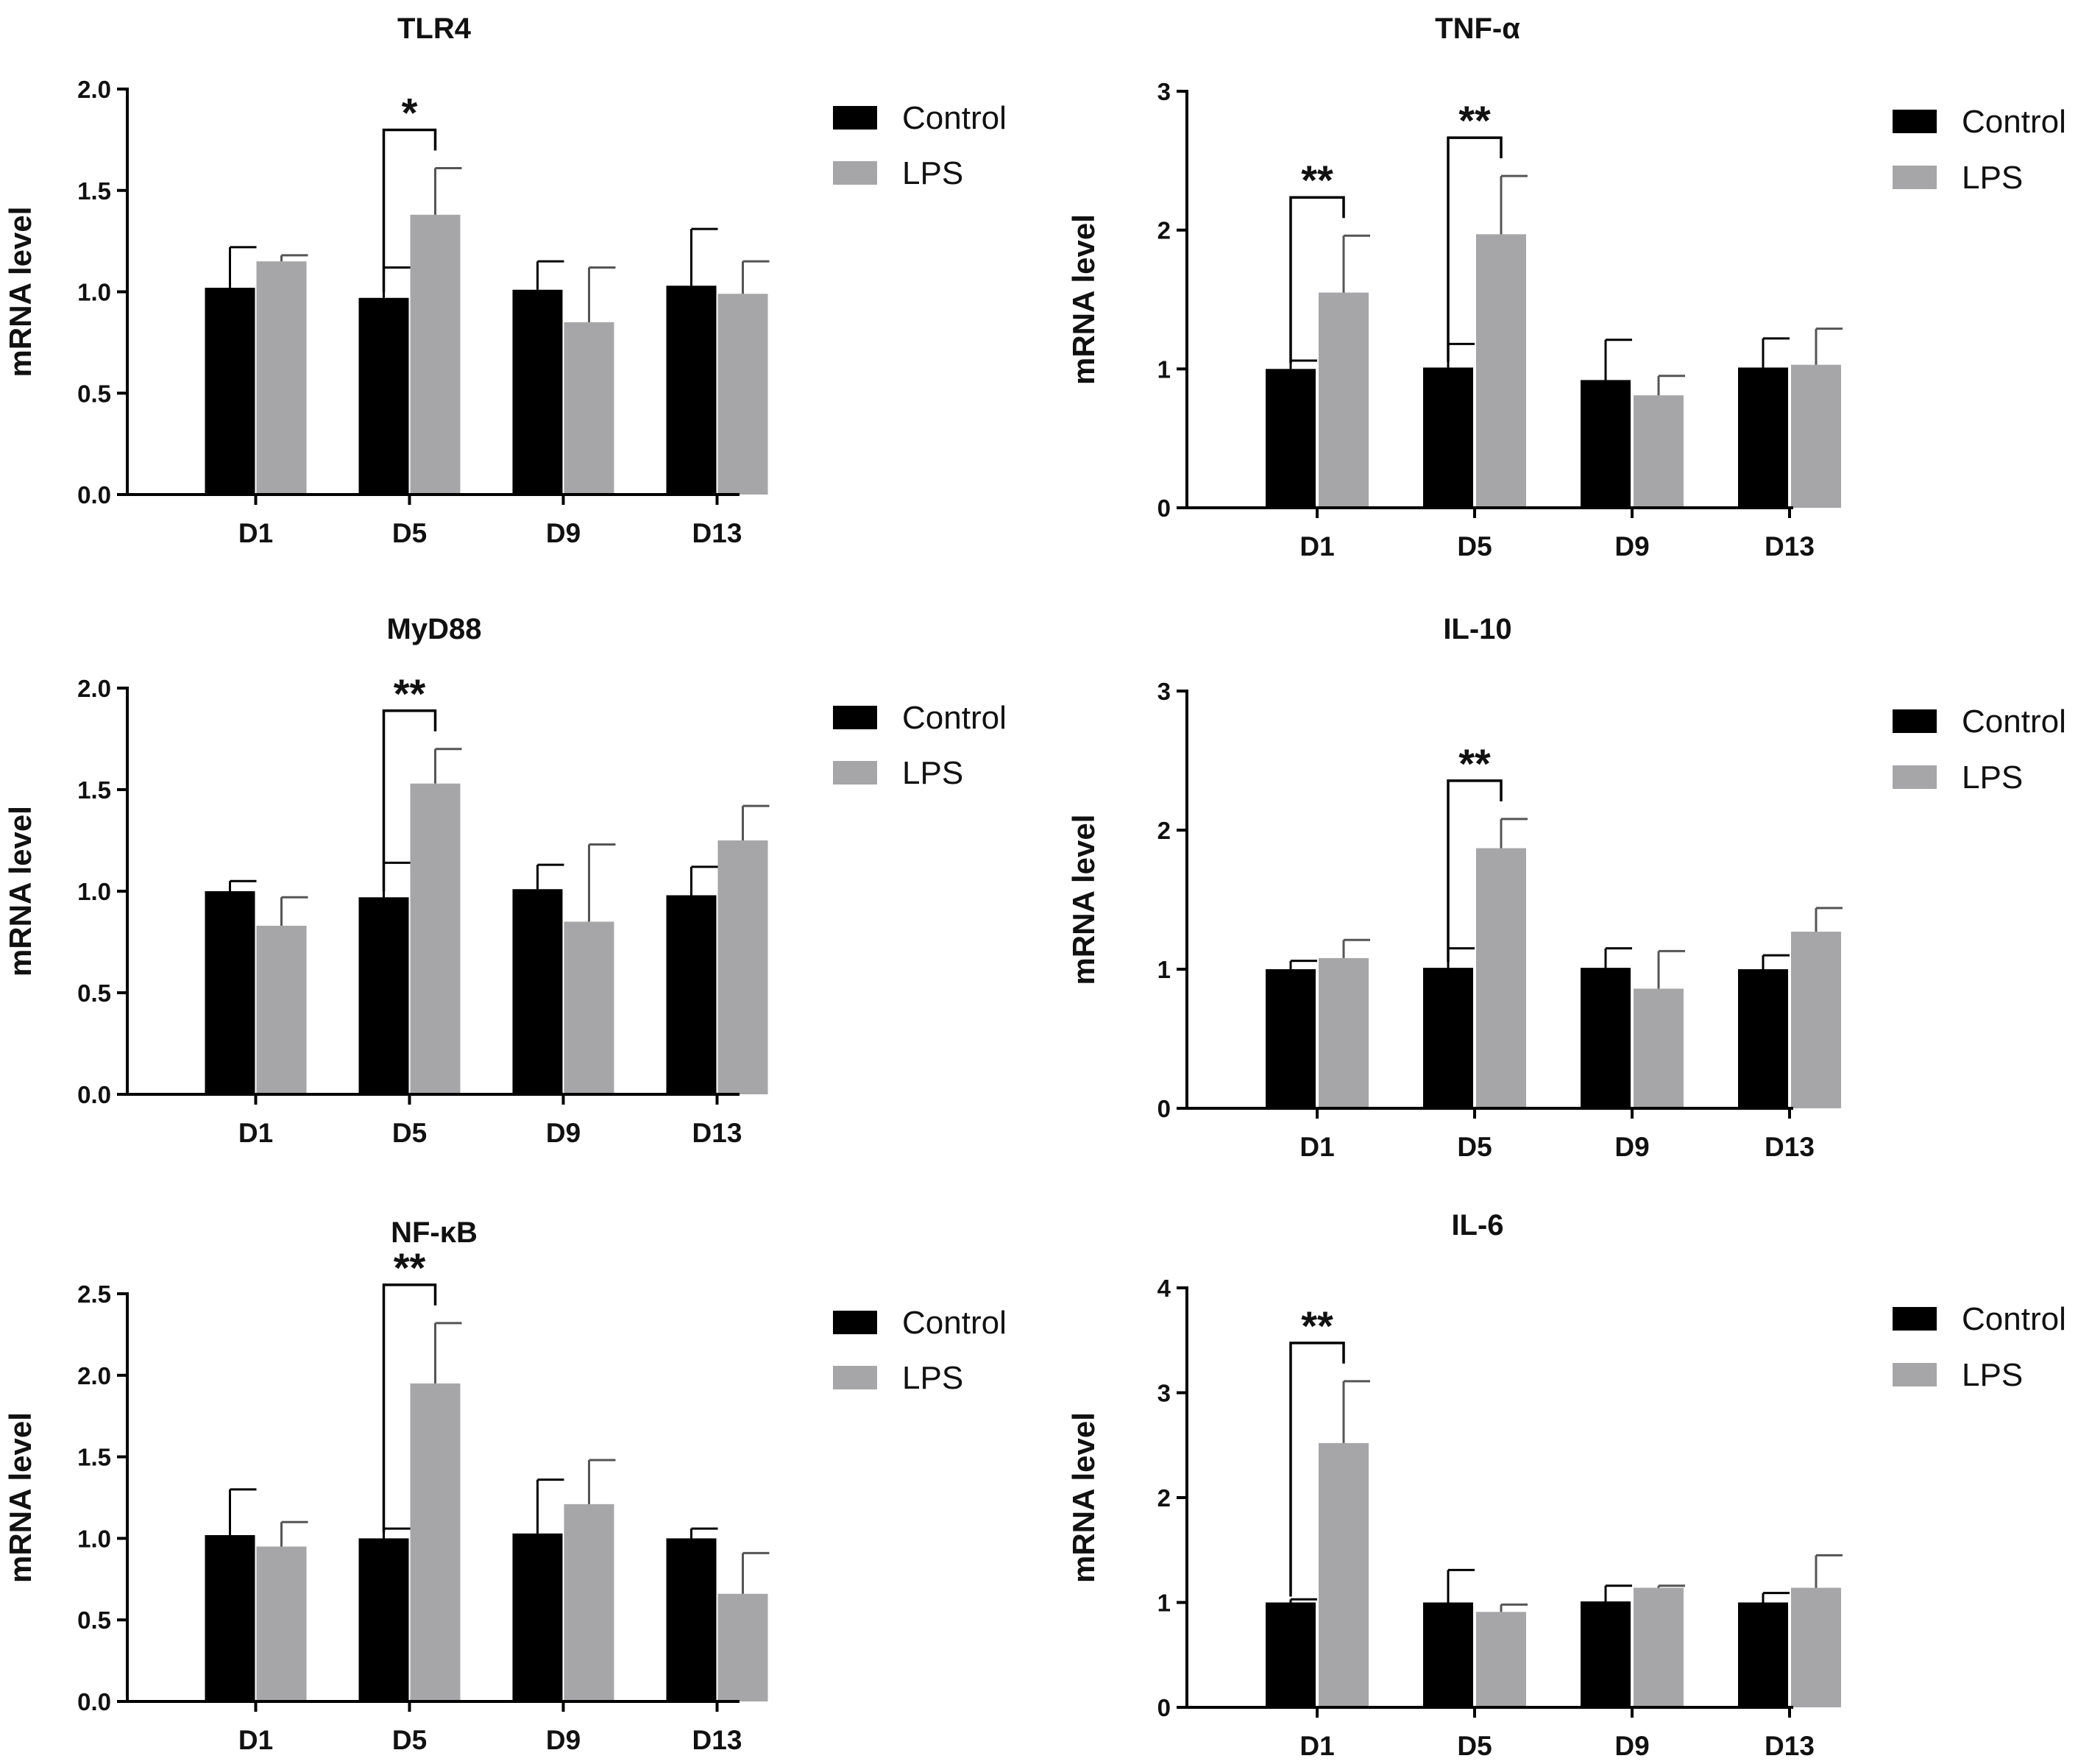 Image resolution: width=2078 pixels, height=1764 pixels. Describe the element at coordinates (434, 29) in the screenshot. I see `chart-title: TLR4` at that location.